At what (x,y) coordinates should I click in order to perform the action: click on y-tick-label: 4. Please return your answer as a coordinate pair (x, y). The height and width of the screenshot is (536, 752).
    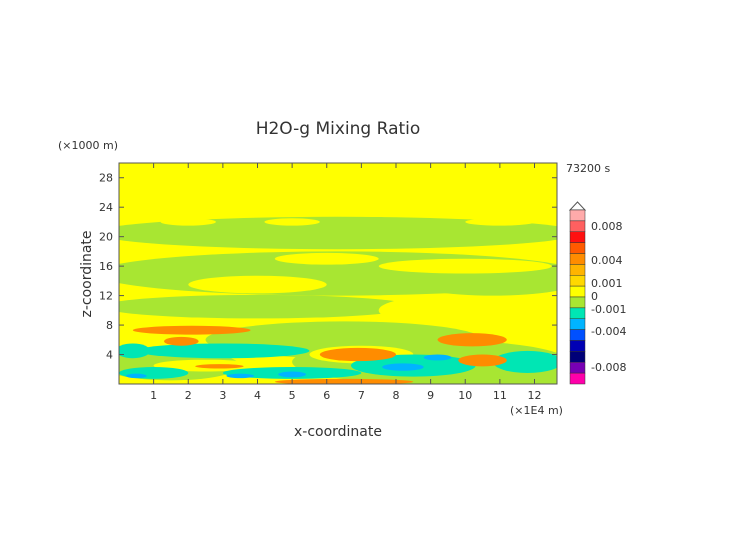
    Looking at the image, I should click on (109, 355).